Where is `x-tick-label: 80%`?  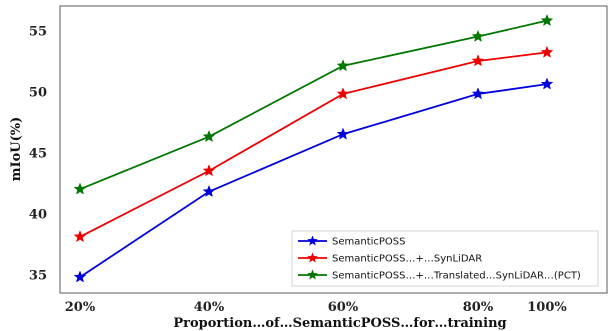 x-tick-label: 80% is located at coordinates (478, 307).